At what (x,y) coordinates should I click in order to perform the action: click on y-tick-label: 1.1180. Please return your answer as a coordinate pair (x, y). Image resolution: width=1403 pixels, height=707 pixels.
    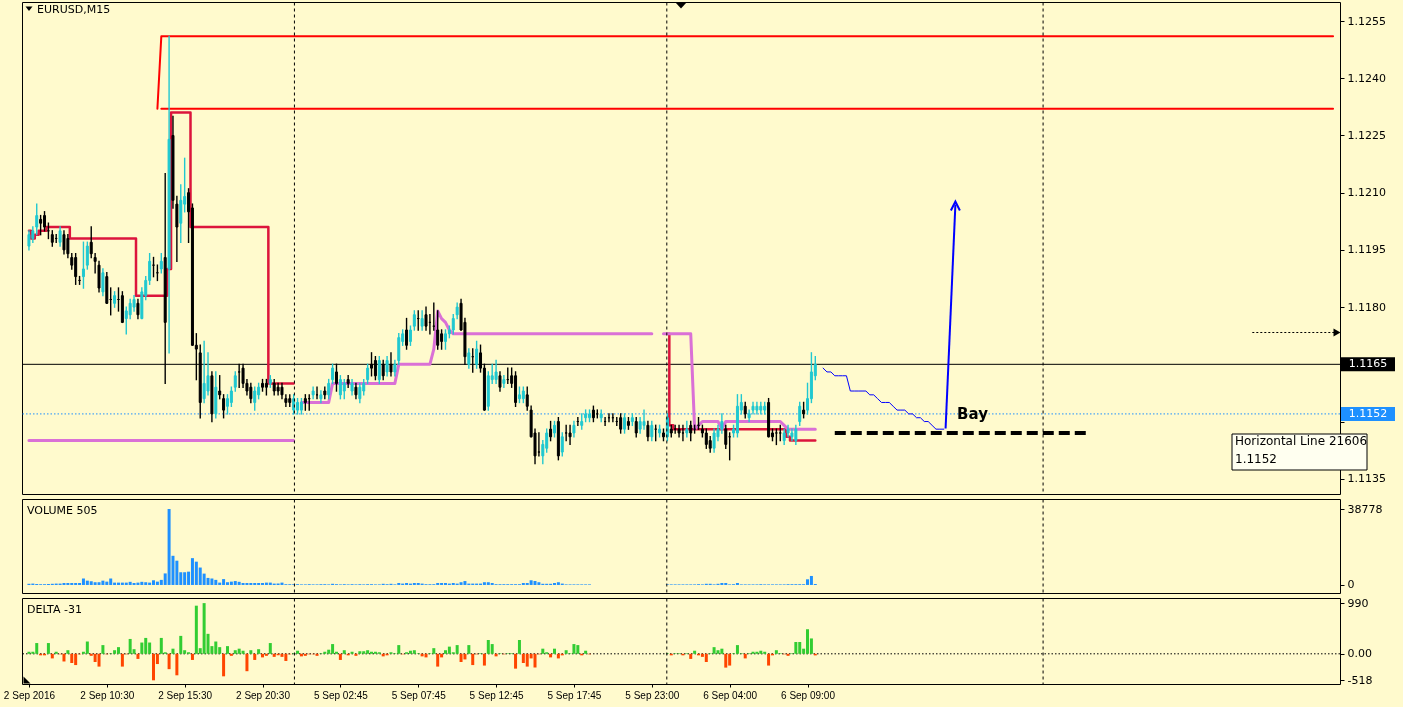
    Looking at the image, I should click on (1366, 307).